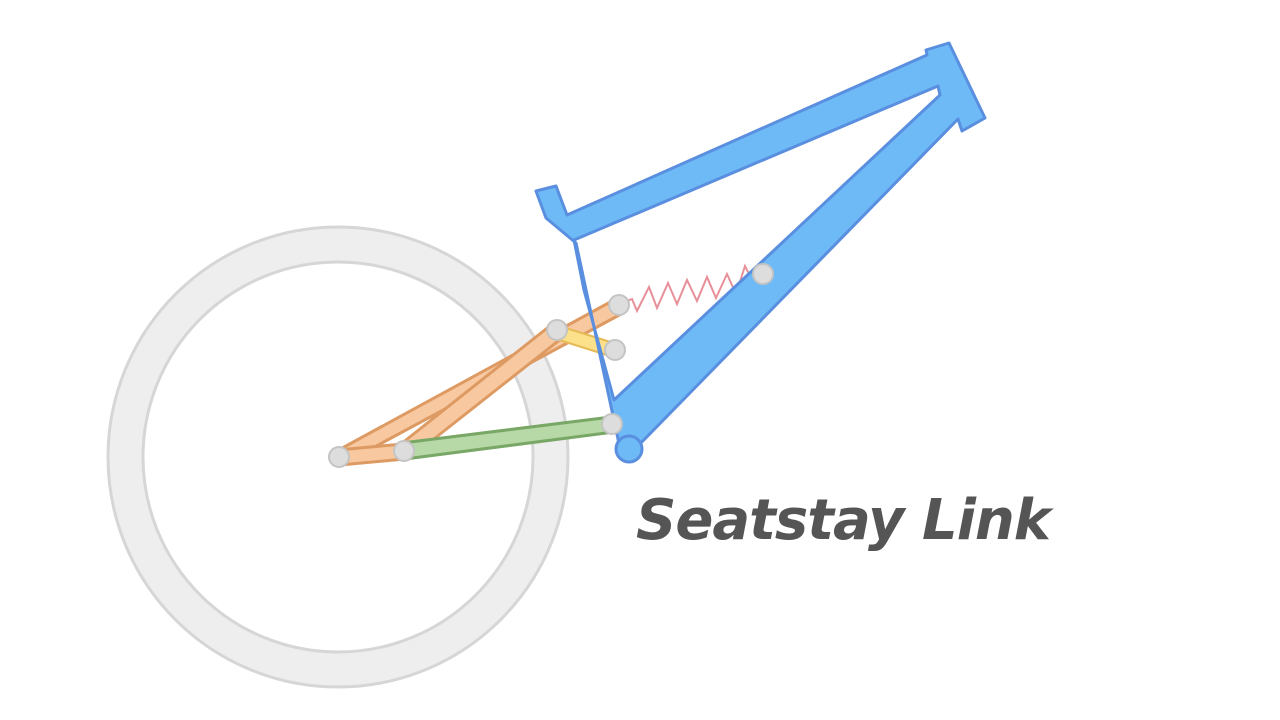  What do you see at coordinates (551, 365) in the screenshot?
I see `pivot-points` at bounding box center [551, 365].